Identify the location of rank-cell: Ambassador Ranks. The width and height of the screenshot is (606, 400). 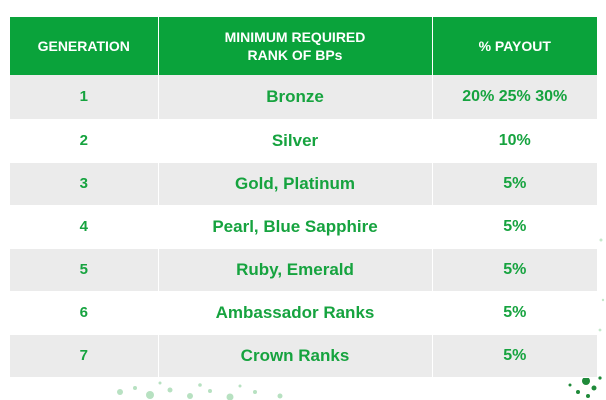
(295, 313).